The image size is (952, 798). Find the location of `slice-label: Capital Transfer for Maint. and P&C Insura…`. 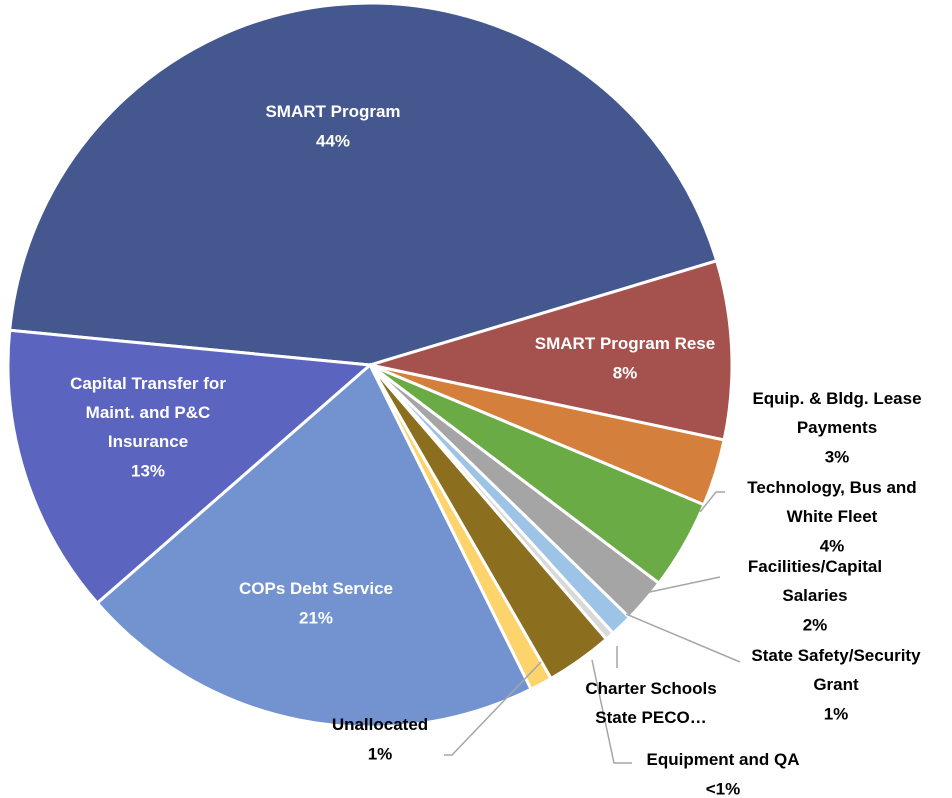

slice-label: Capital Transfer for Maint. and P&C Insura… is located at coordinates (148, 412).